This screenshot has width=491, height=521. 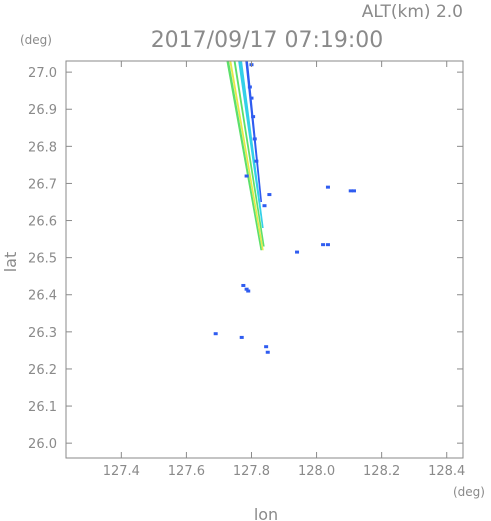 I want to click on x-tick-label: 128.2, so click(x=381, y=471).